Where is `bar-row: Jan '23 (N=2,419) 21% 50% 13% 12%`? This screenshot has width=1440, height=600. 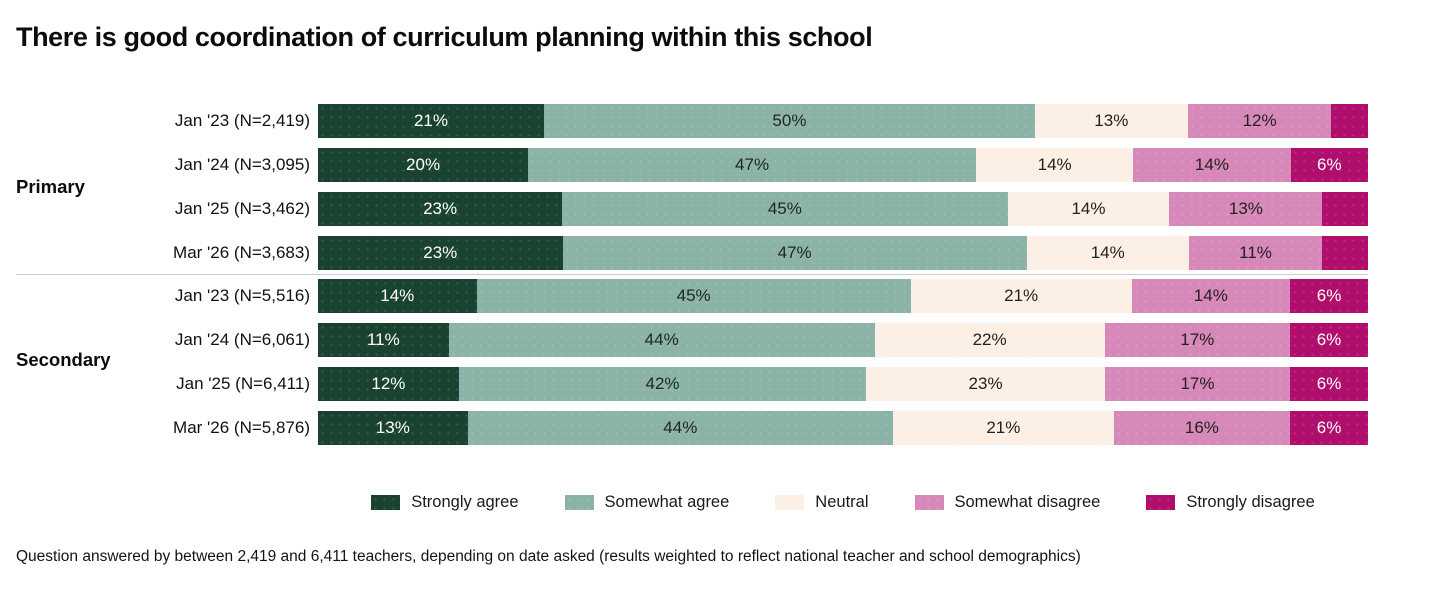
bar-row: Jan '23 (N=2,419) 21% 50% 13% 12% is located at coordinates (692, 121).